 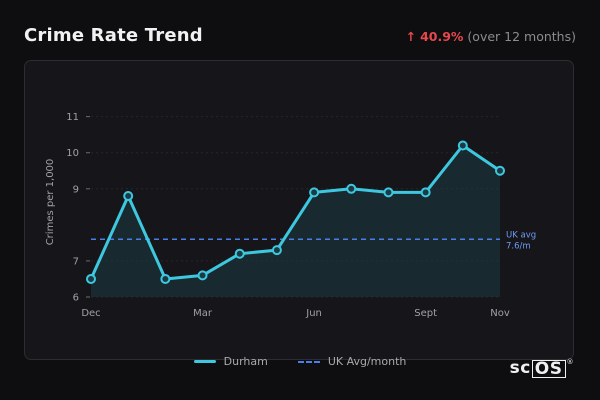 I want to click on x-tick-label: Sept, so click(x=425, y=313).